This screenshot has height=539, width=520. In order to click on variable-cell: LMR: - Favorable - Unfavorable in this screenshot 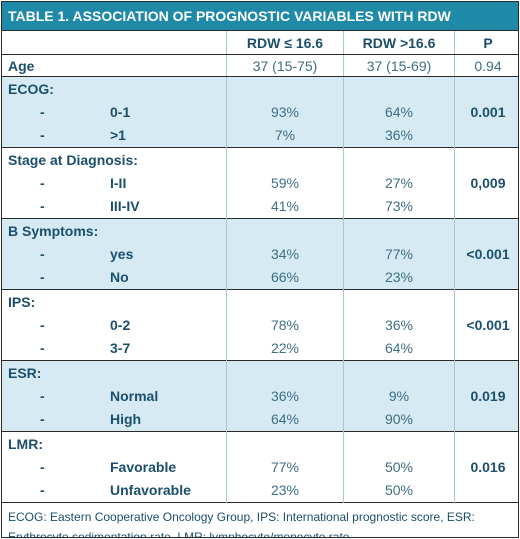, I will do `click(114, 467)`.